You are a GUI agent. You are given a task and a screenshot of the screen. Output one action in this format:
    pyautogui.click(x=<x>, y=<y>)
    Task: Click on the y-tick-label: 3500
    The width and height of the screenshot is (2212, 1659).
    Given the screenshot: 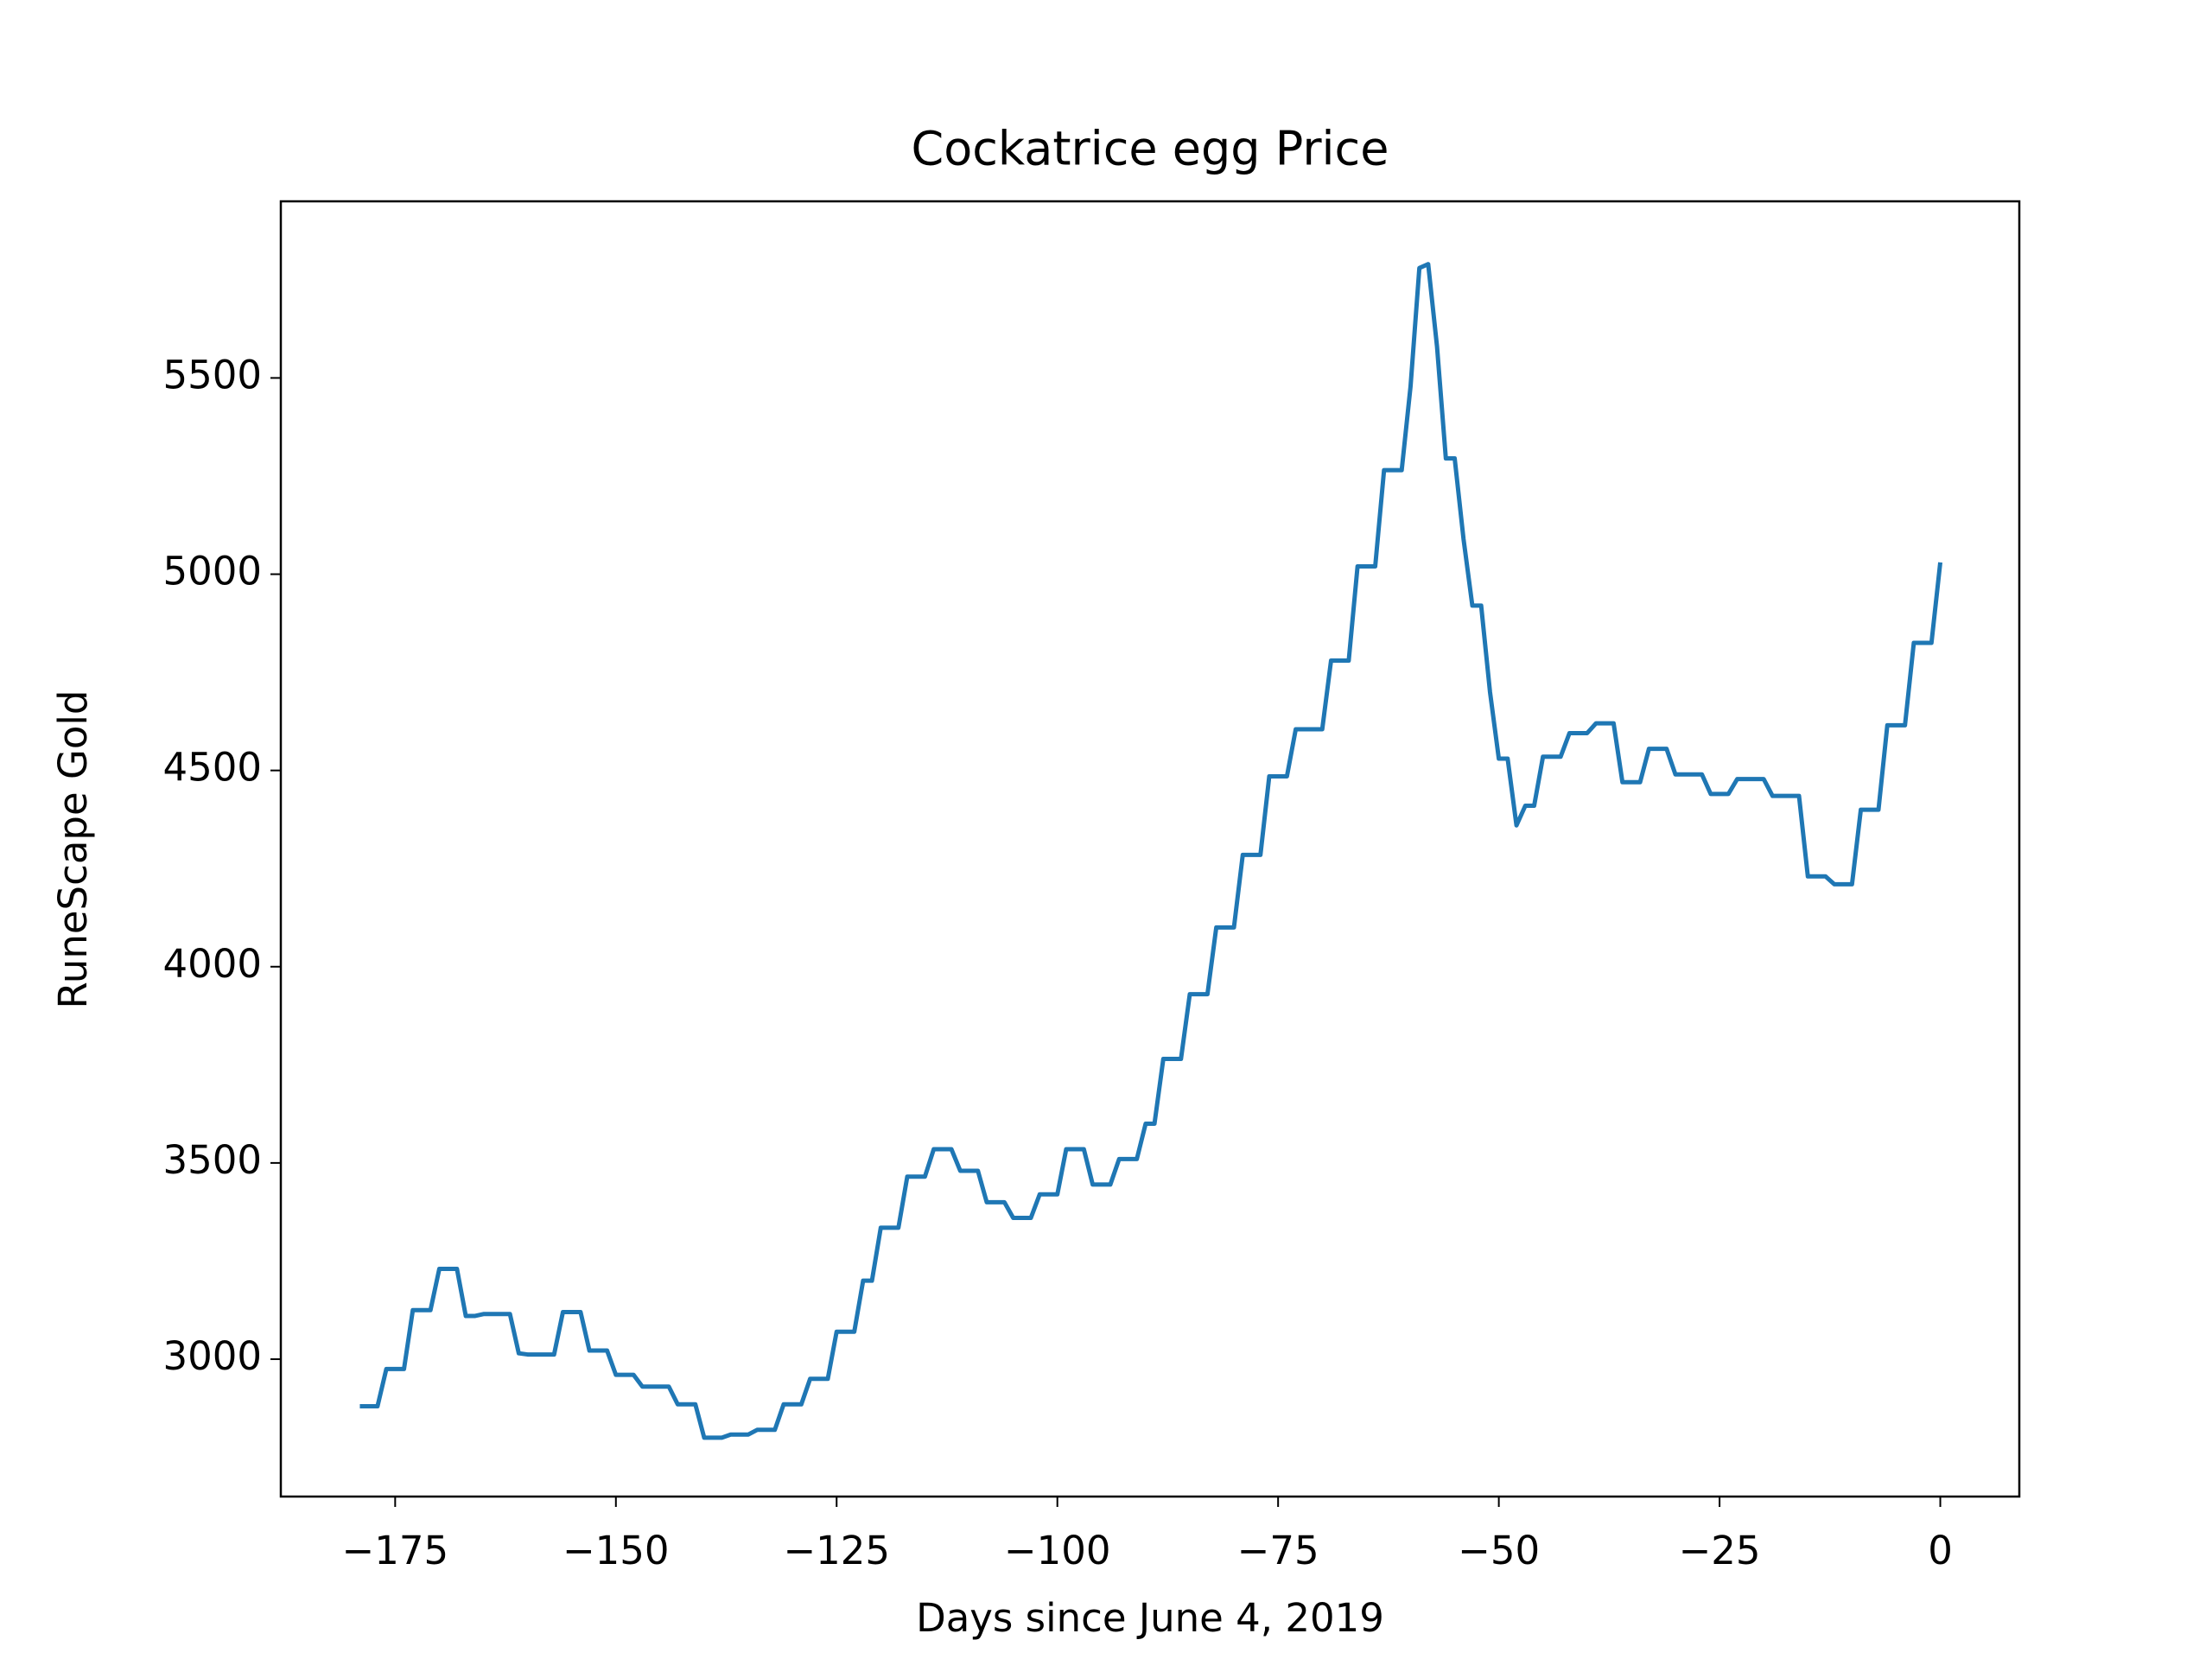 What is the action you would take?
    pyautogui.click(x=212, y=1160)
    